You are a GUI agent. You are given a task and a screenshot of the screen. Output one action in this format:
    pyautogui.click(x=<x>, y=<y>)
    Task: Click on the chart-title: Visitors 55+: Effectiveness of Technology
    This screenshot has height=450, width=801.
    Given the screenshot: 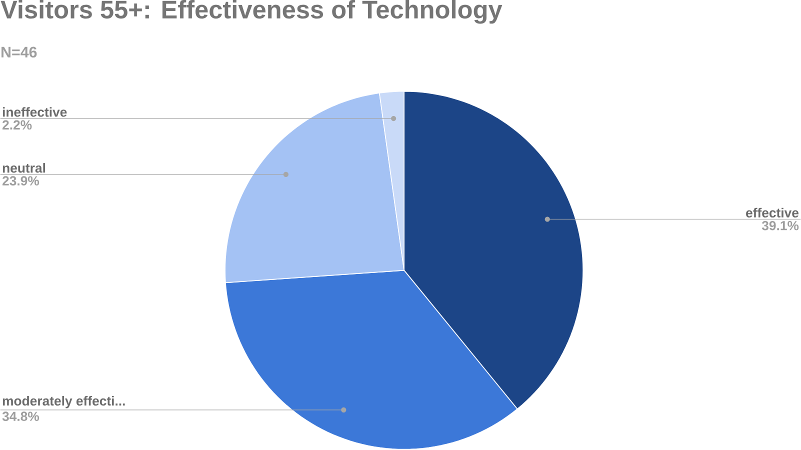 What is the action you would take?
    pyautogui.click(x=251, y=12)
    